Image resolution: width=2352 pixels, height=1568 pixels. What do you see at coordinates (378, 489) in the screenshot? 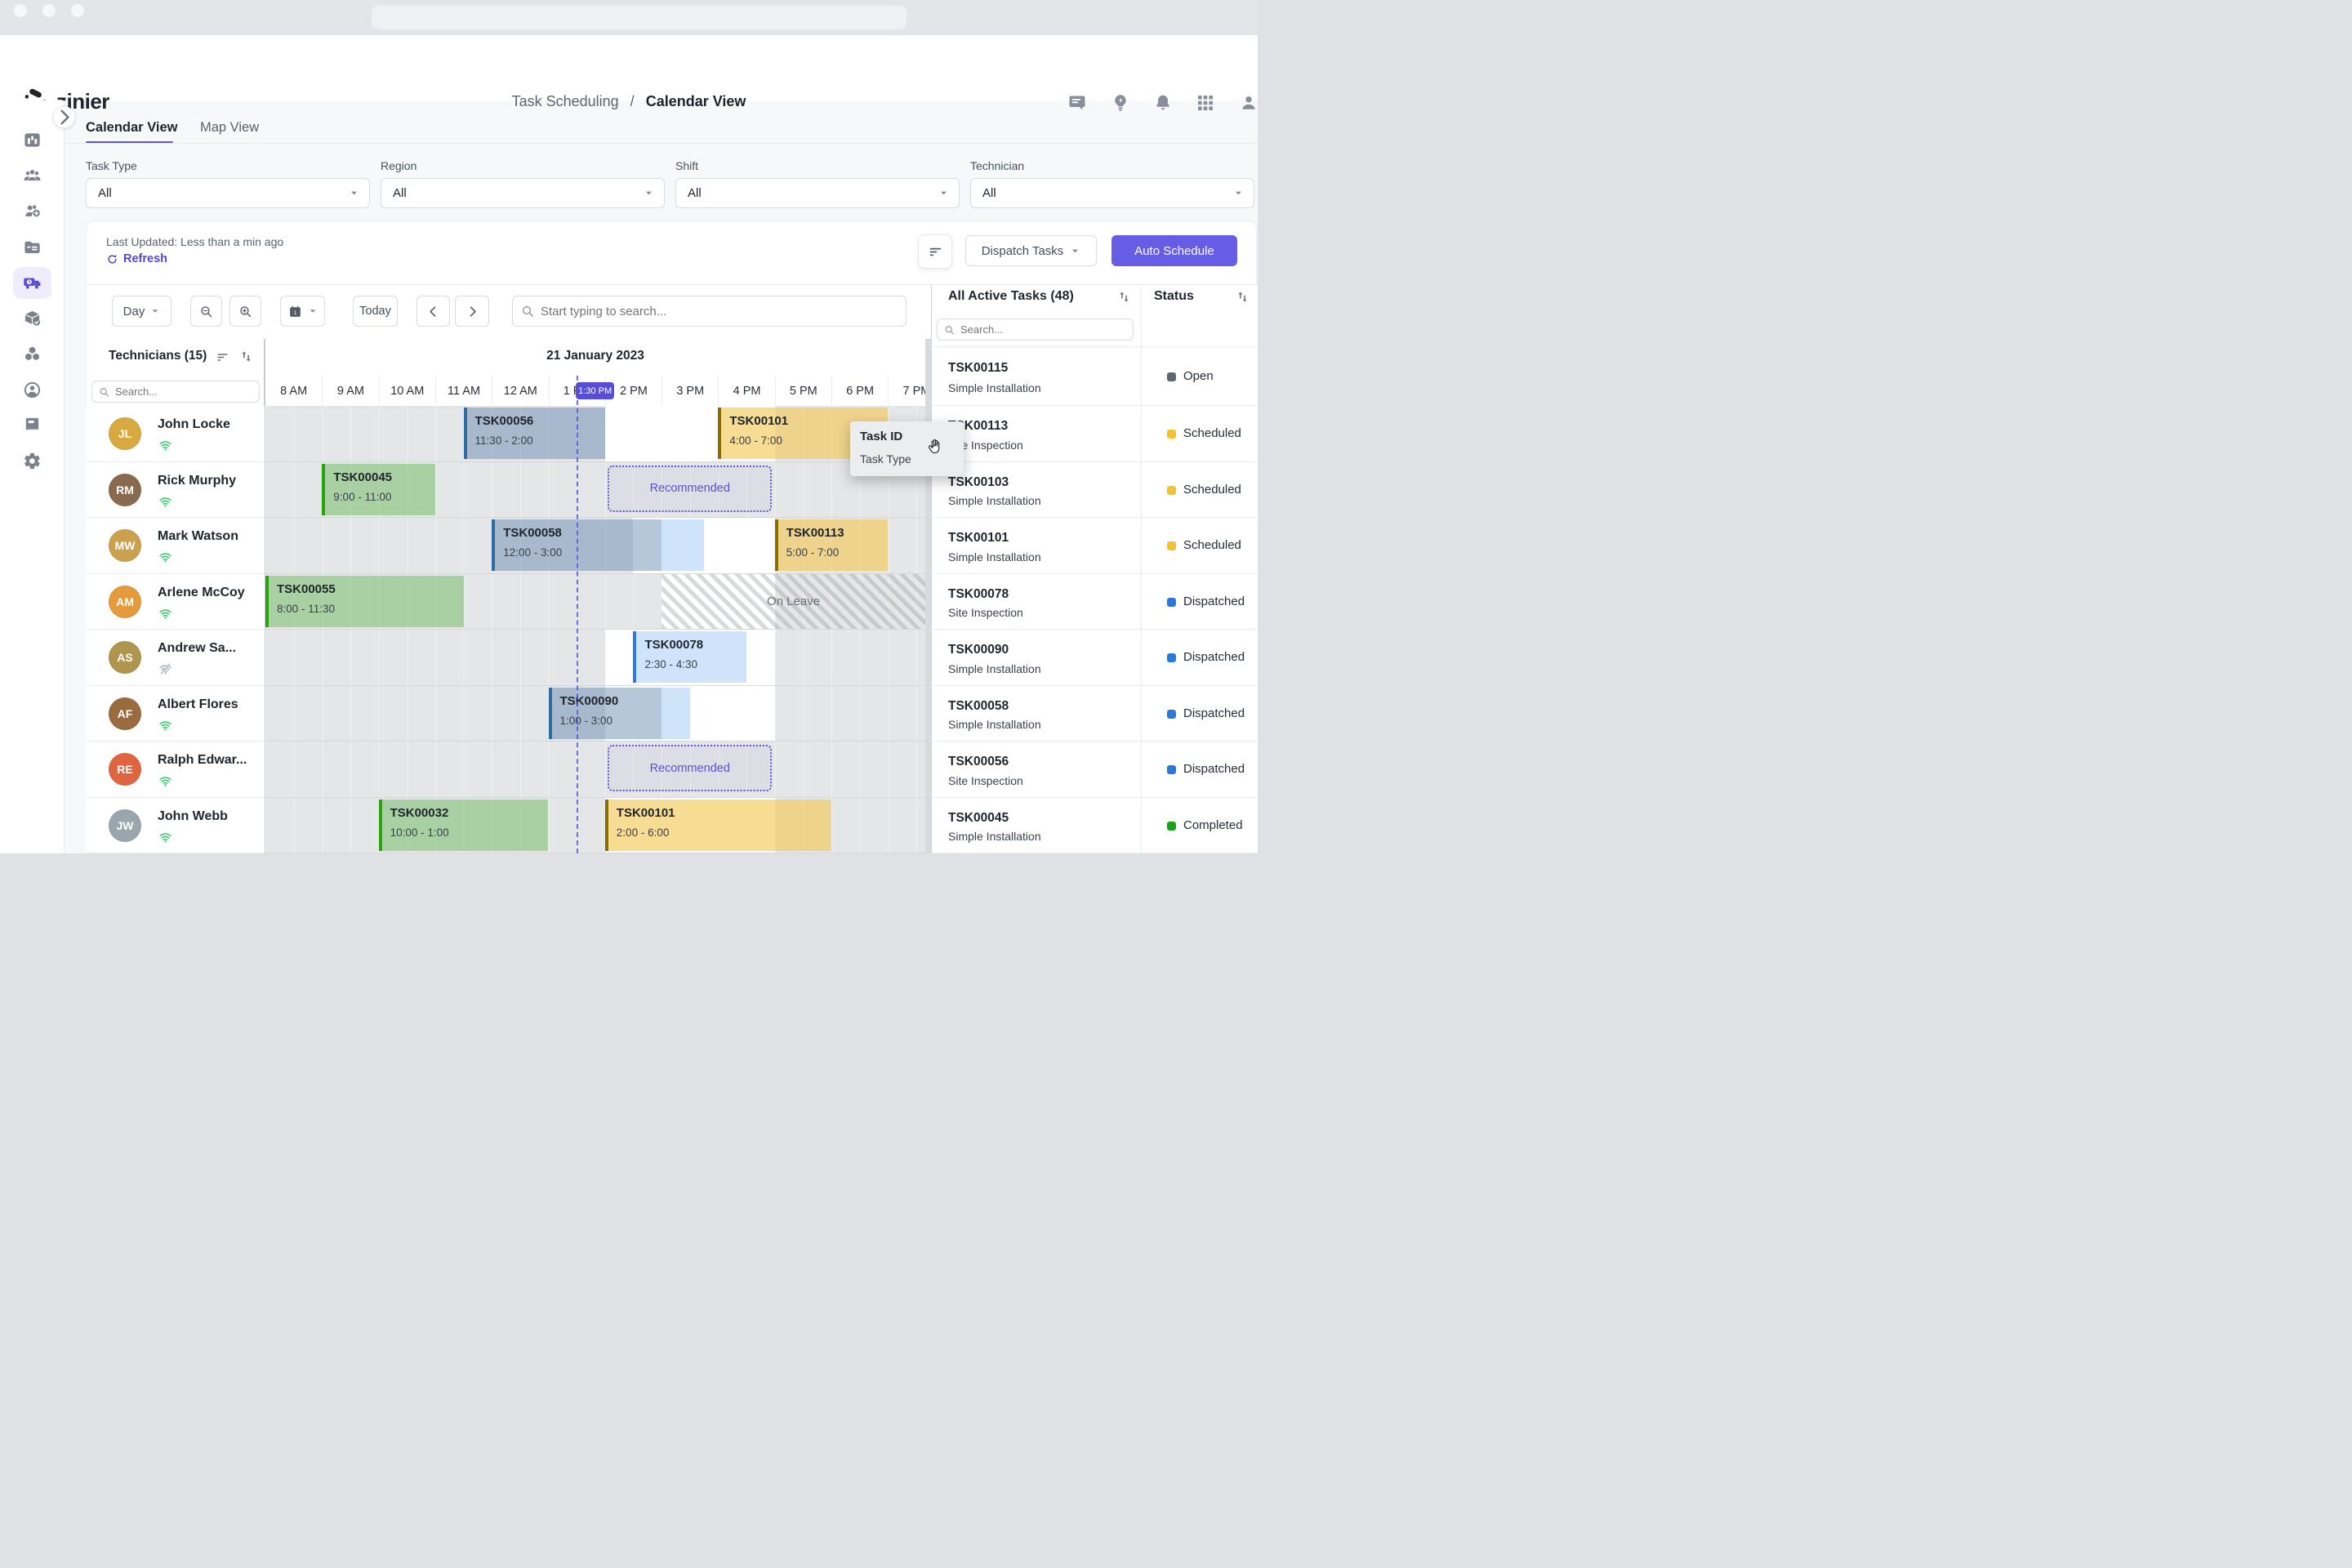
I see `task-block-TSK00045: TSK00045 9:00 - 11:00` at bounding box center [378, 489].